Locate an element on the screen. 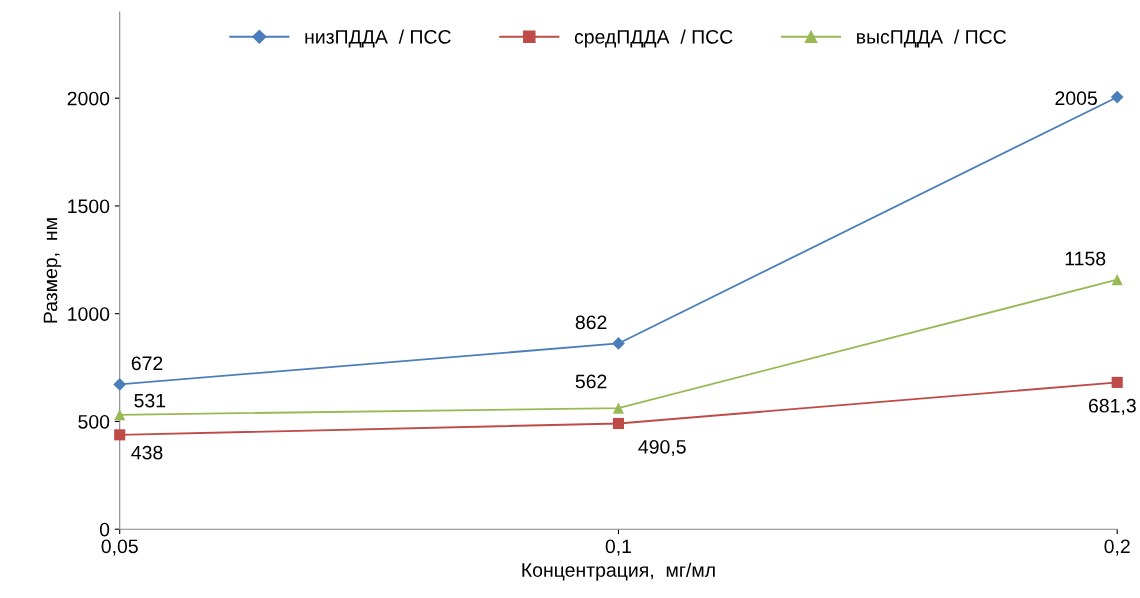  y-tick-label: 0 is located at coordinates (104, 529).